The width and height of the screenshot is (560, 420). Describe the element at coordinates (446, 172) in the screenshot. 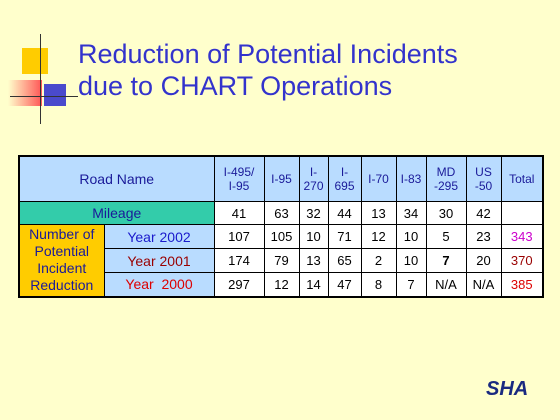

I see `header-text: MD` at that location.